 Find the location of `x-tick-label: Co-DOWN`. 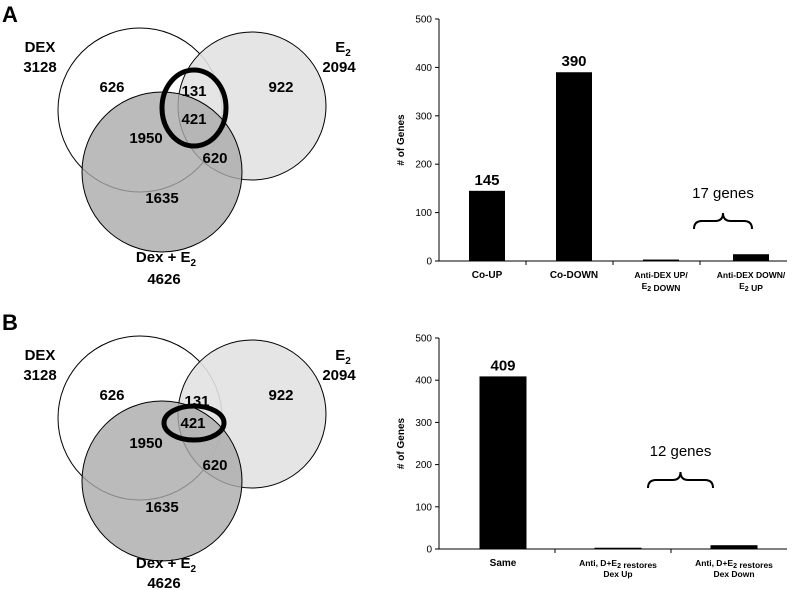

x-tick-label: Co-DOWN is located at coordinates (574, 275).